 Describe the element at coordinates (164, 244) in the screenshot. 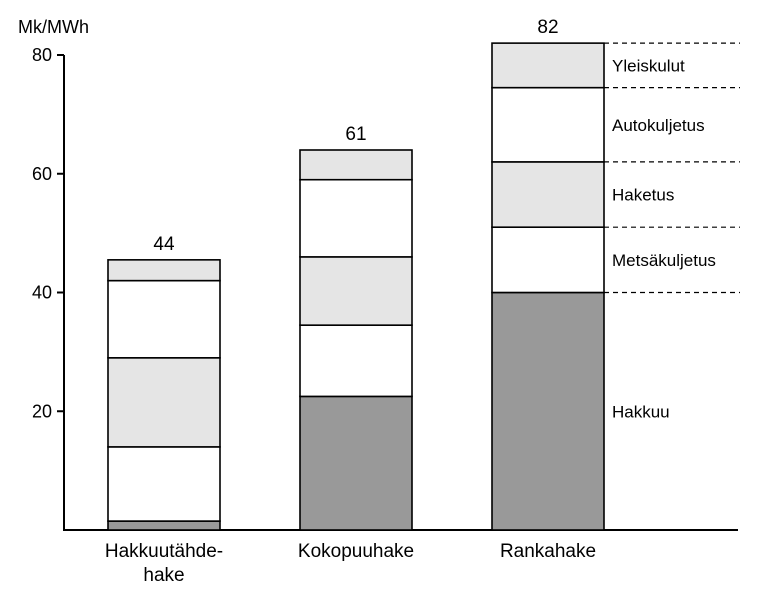

I see `bar-total-label: 44` at that location.